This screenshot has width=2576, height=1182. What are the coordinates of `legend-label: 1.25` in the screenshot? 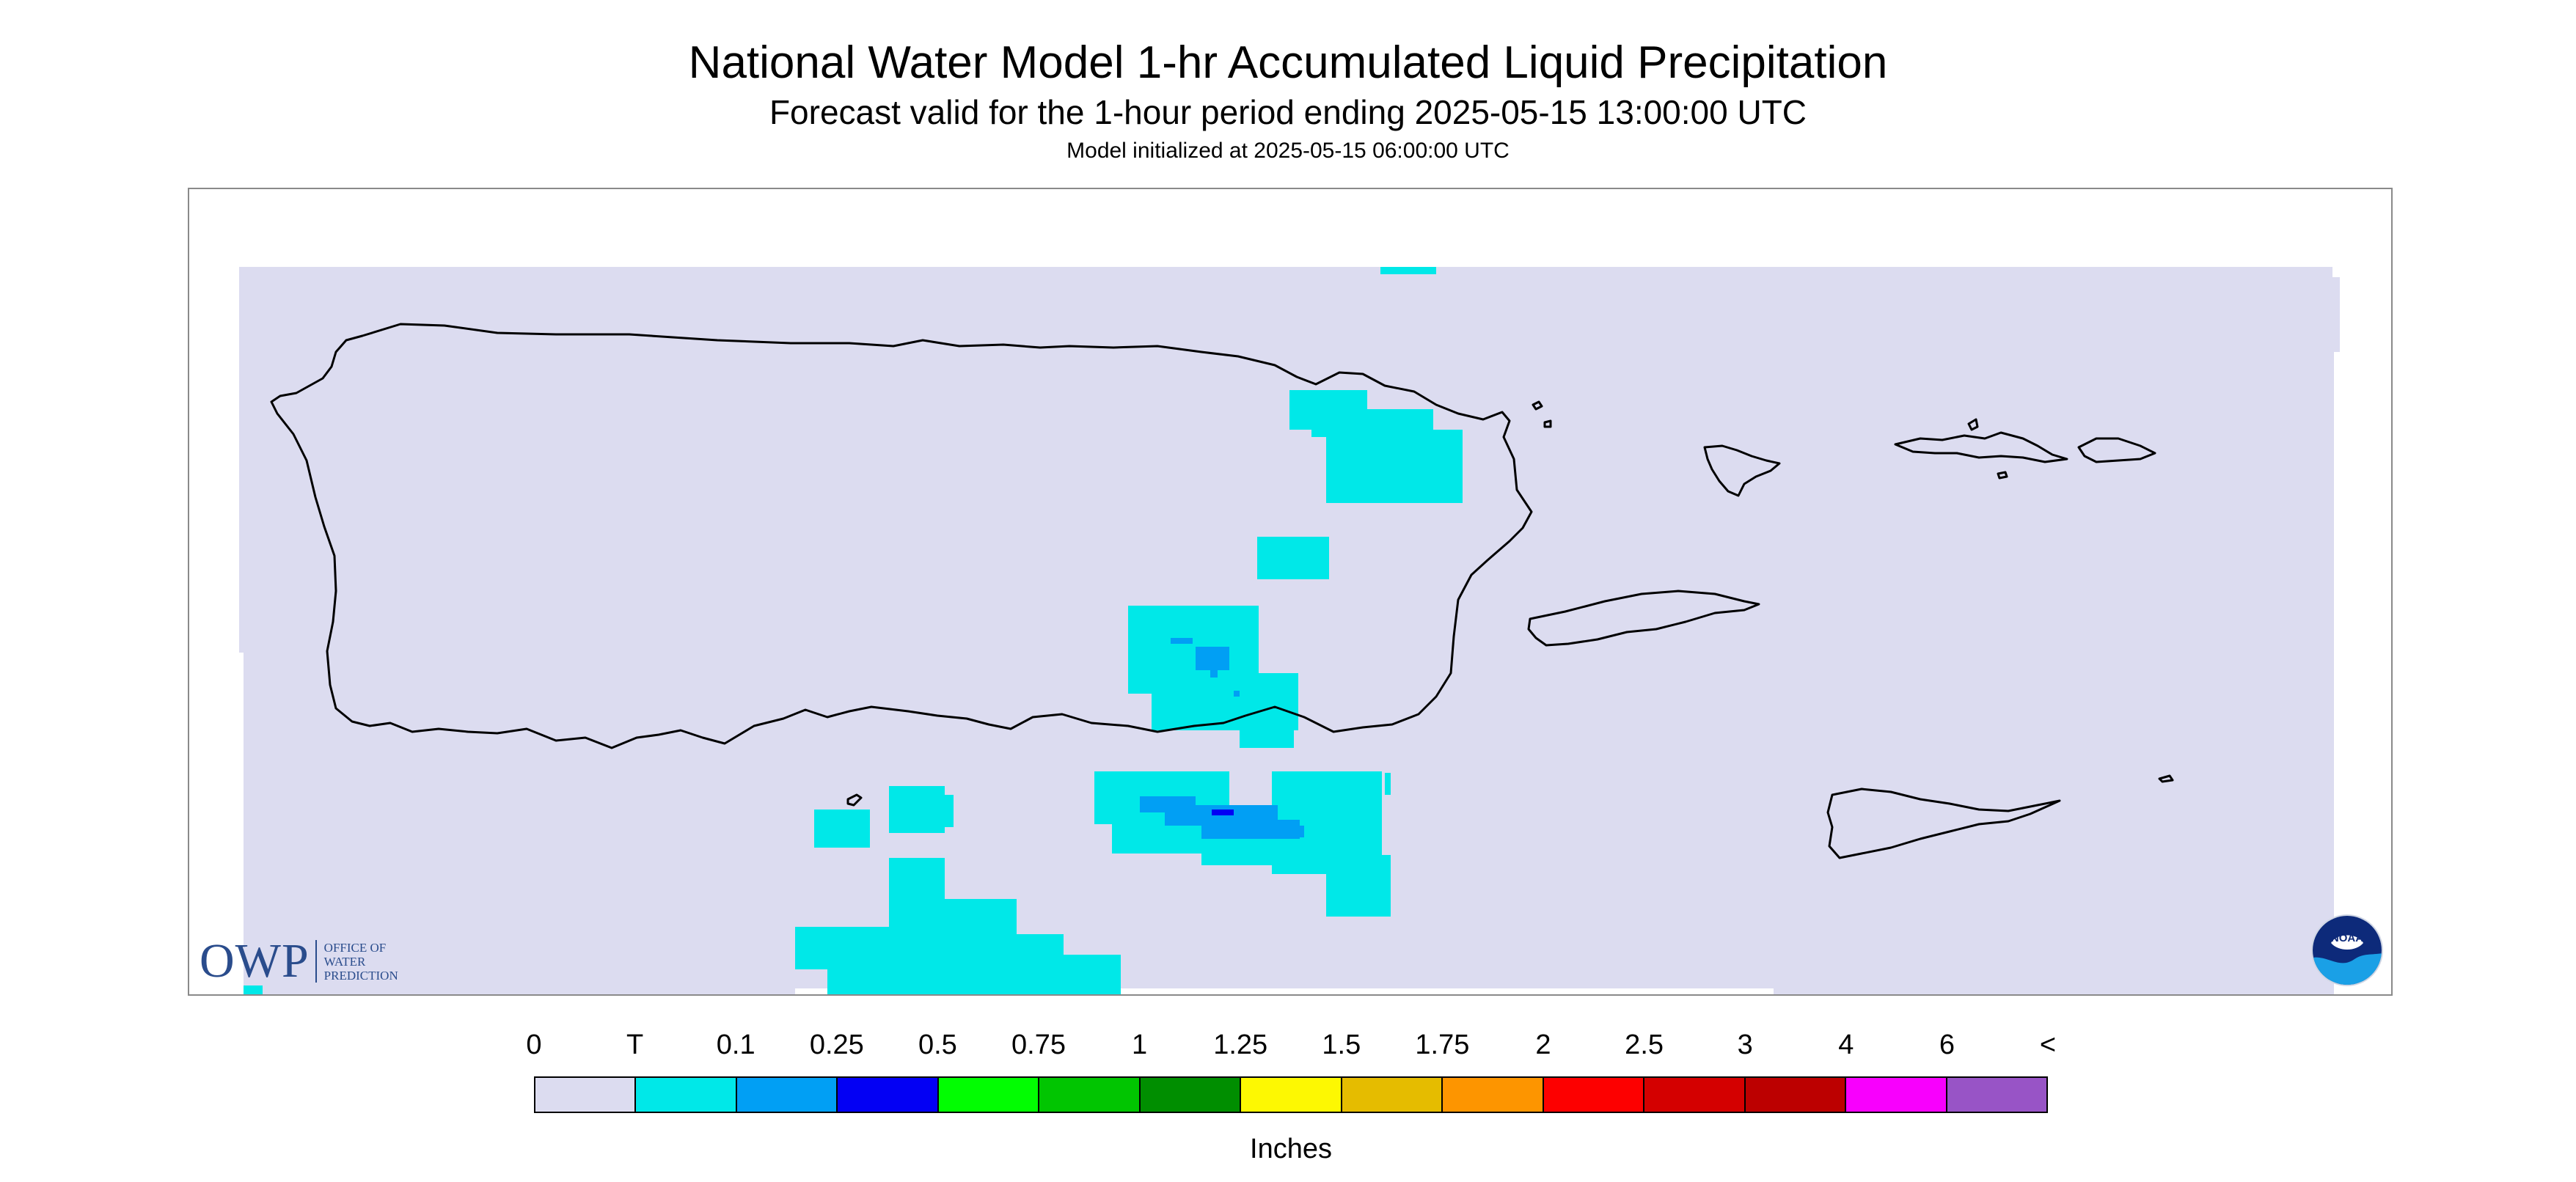 It's located at (1240, 1044).